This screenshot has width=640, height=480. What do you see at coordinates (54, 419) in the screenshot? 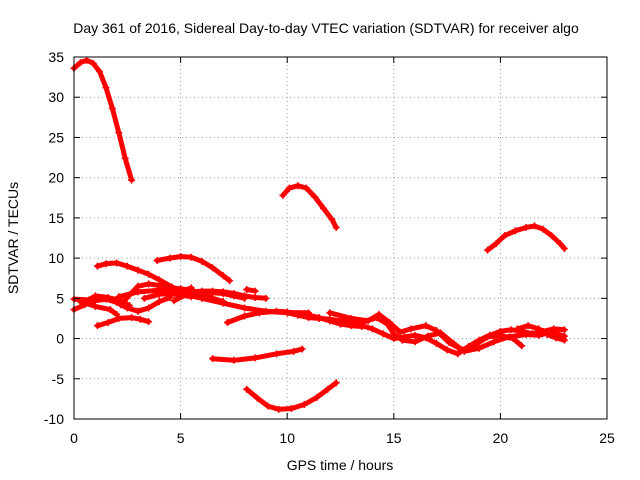
I see `y-tick-label: -10` at bounding box center [54, 419].